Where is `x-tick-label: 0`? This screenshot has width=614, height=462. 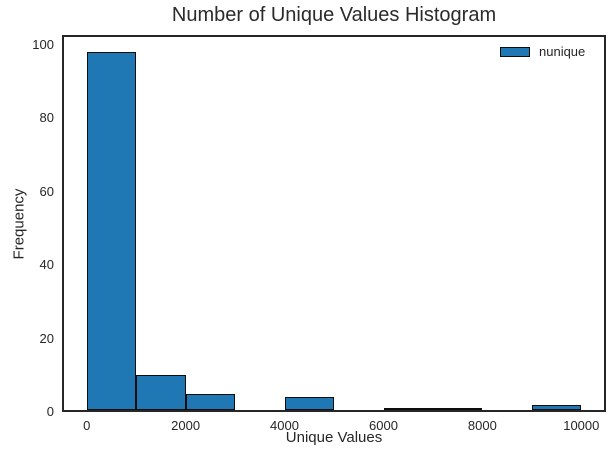
x-tick-label: 0 is located at coordinates (87, 425).